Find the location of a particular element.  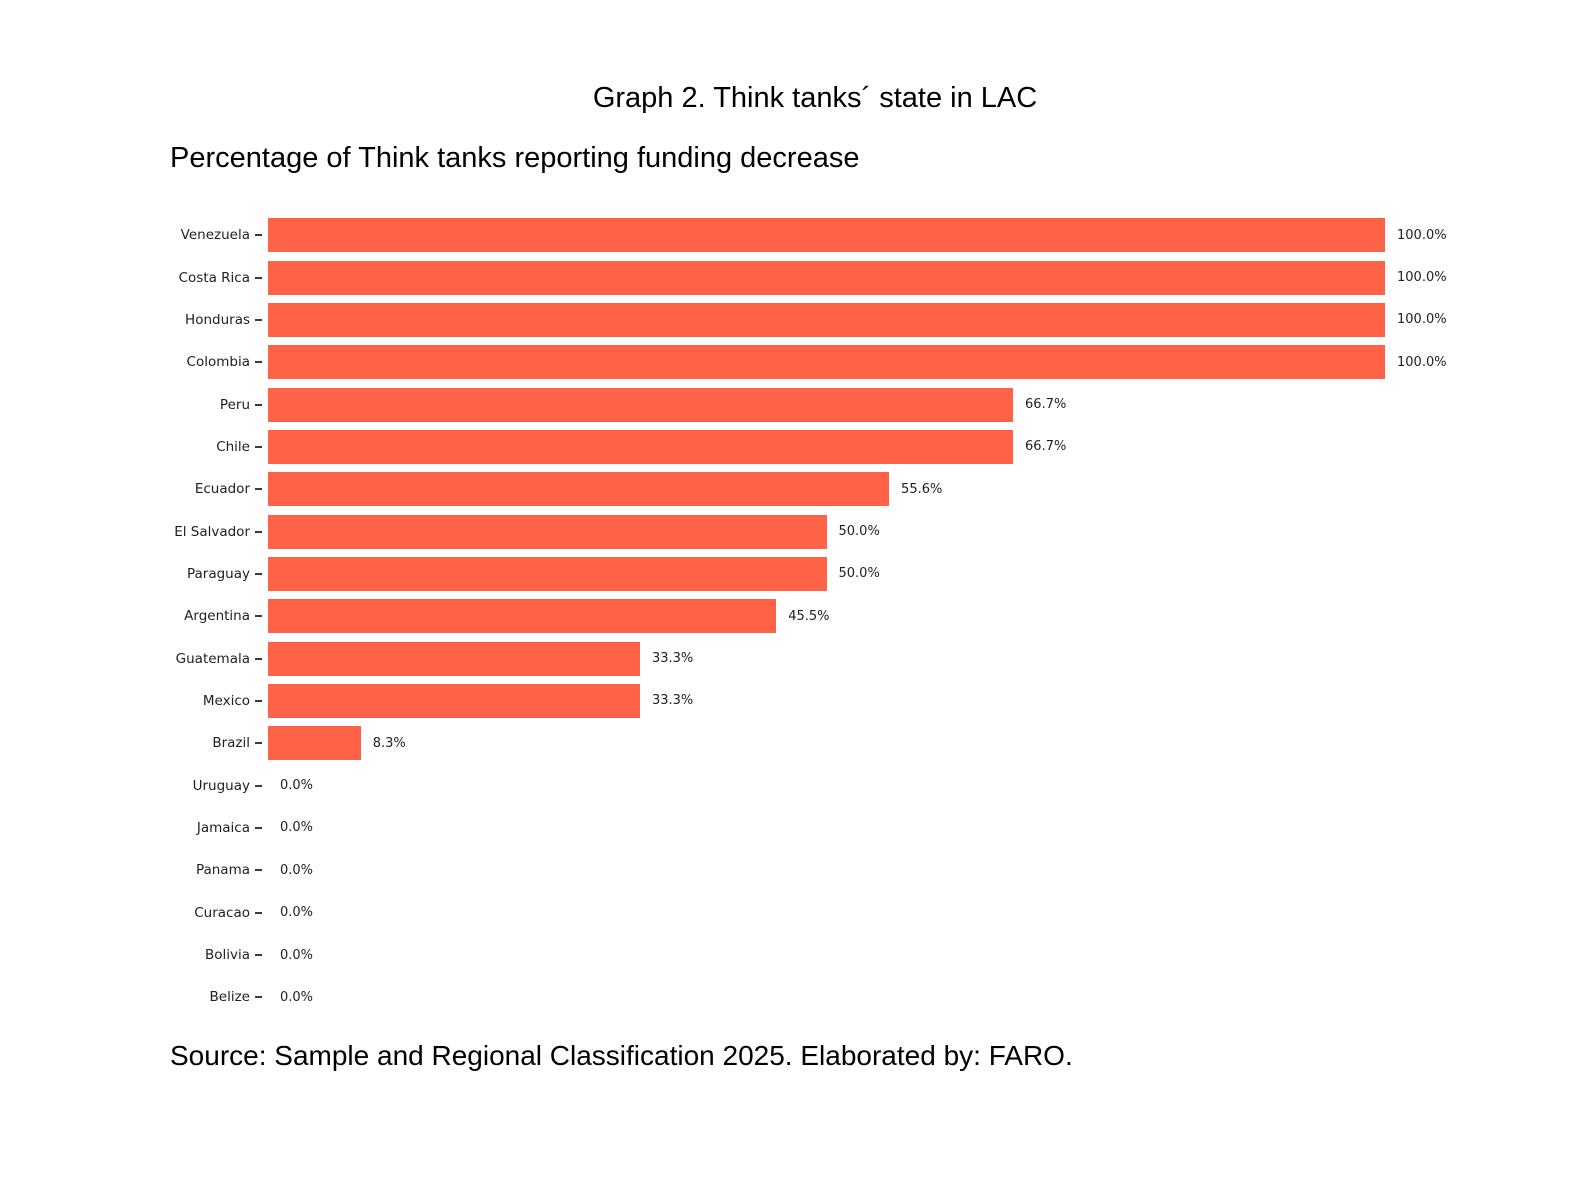

category-label: El Salvador is located at coordinates (212, 531).